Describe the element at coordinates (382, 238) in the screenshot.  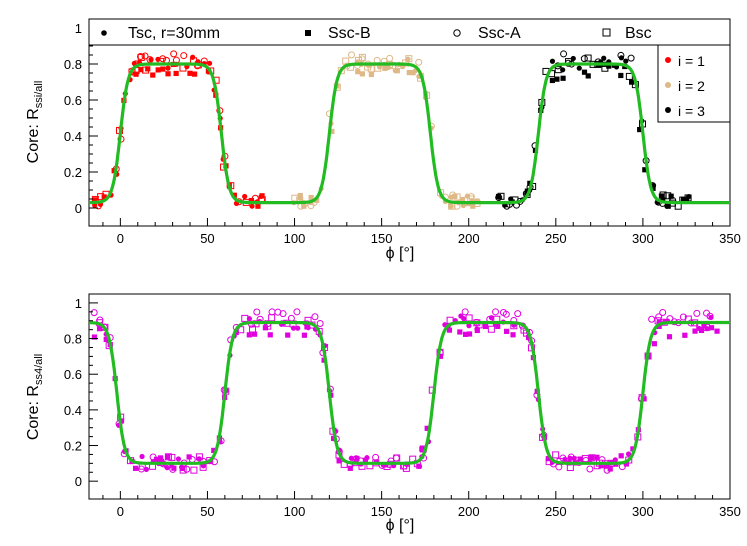
I see `x-tick-label: 150` at that location.